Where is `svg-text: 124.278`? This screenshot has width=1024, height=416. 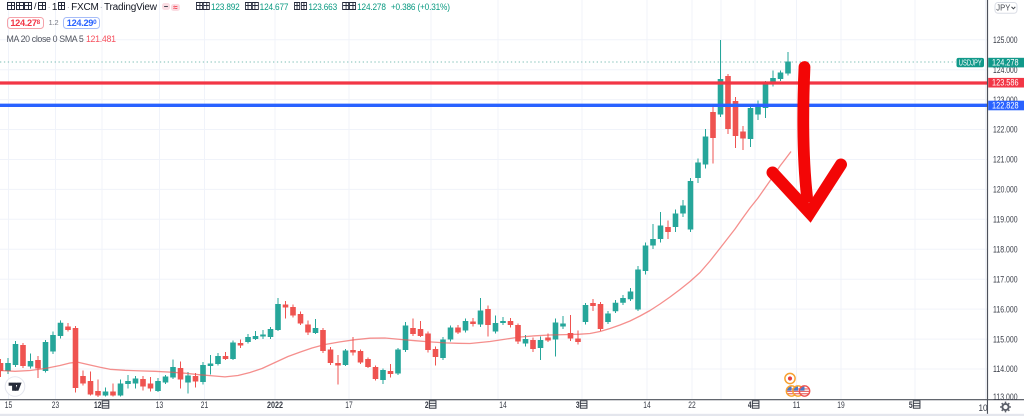 svg-text: 124.278 is located at coordinates (1005, 63).